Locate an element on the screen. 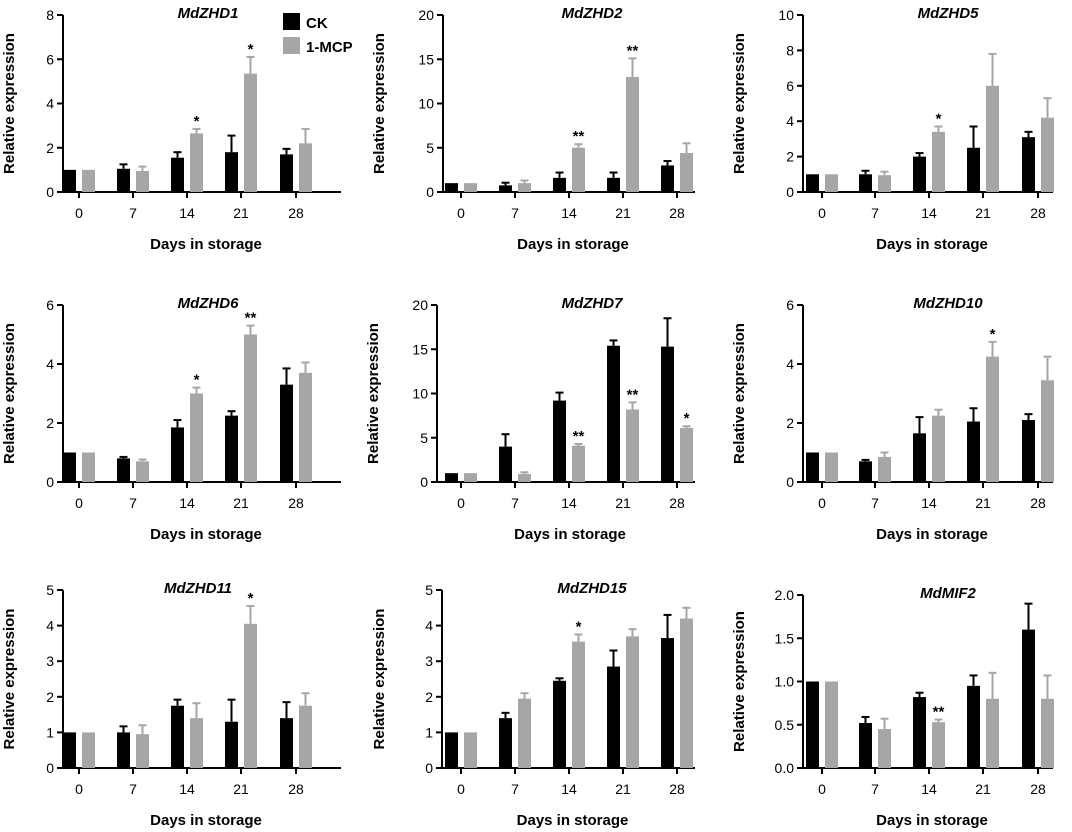 This screenshot has width=1072, height=832. x-tick-label: 14 is located at coordinates (187, 789).